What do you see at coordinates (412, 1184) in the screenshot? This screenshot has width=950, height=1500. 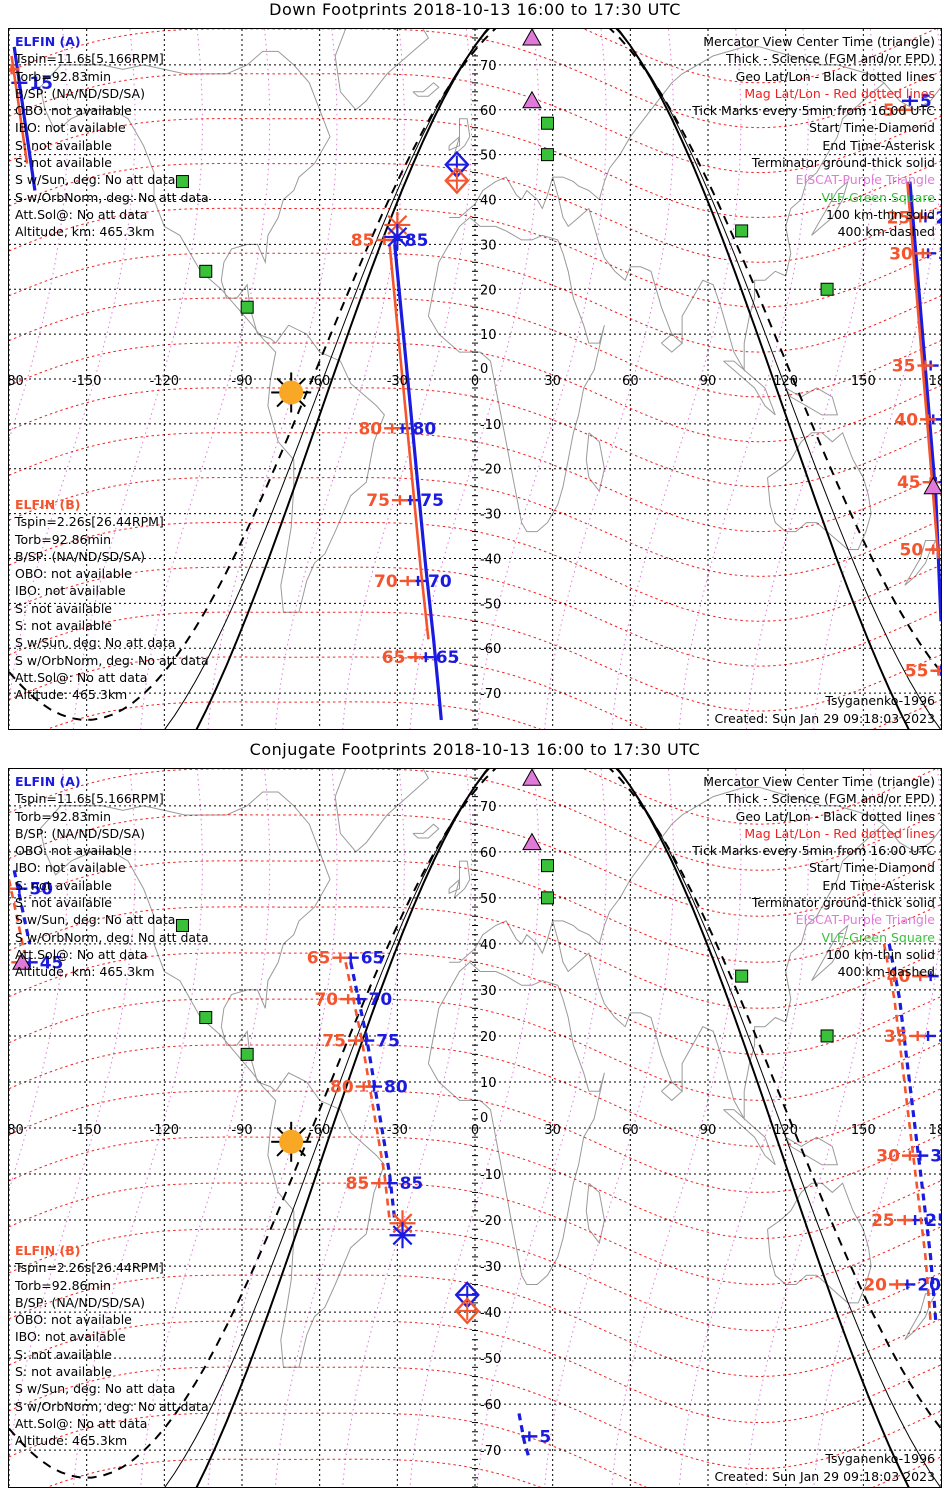 I see `orbit-tick-label: 85` at bounding box center [412, 1184].